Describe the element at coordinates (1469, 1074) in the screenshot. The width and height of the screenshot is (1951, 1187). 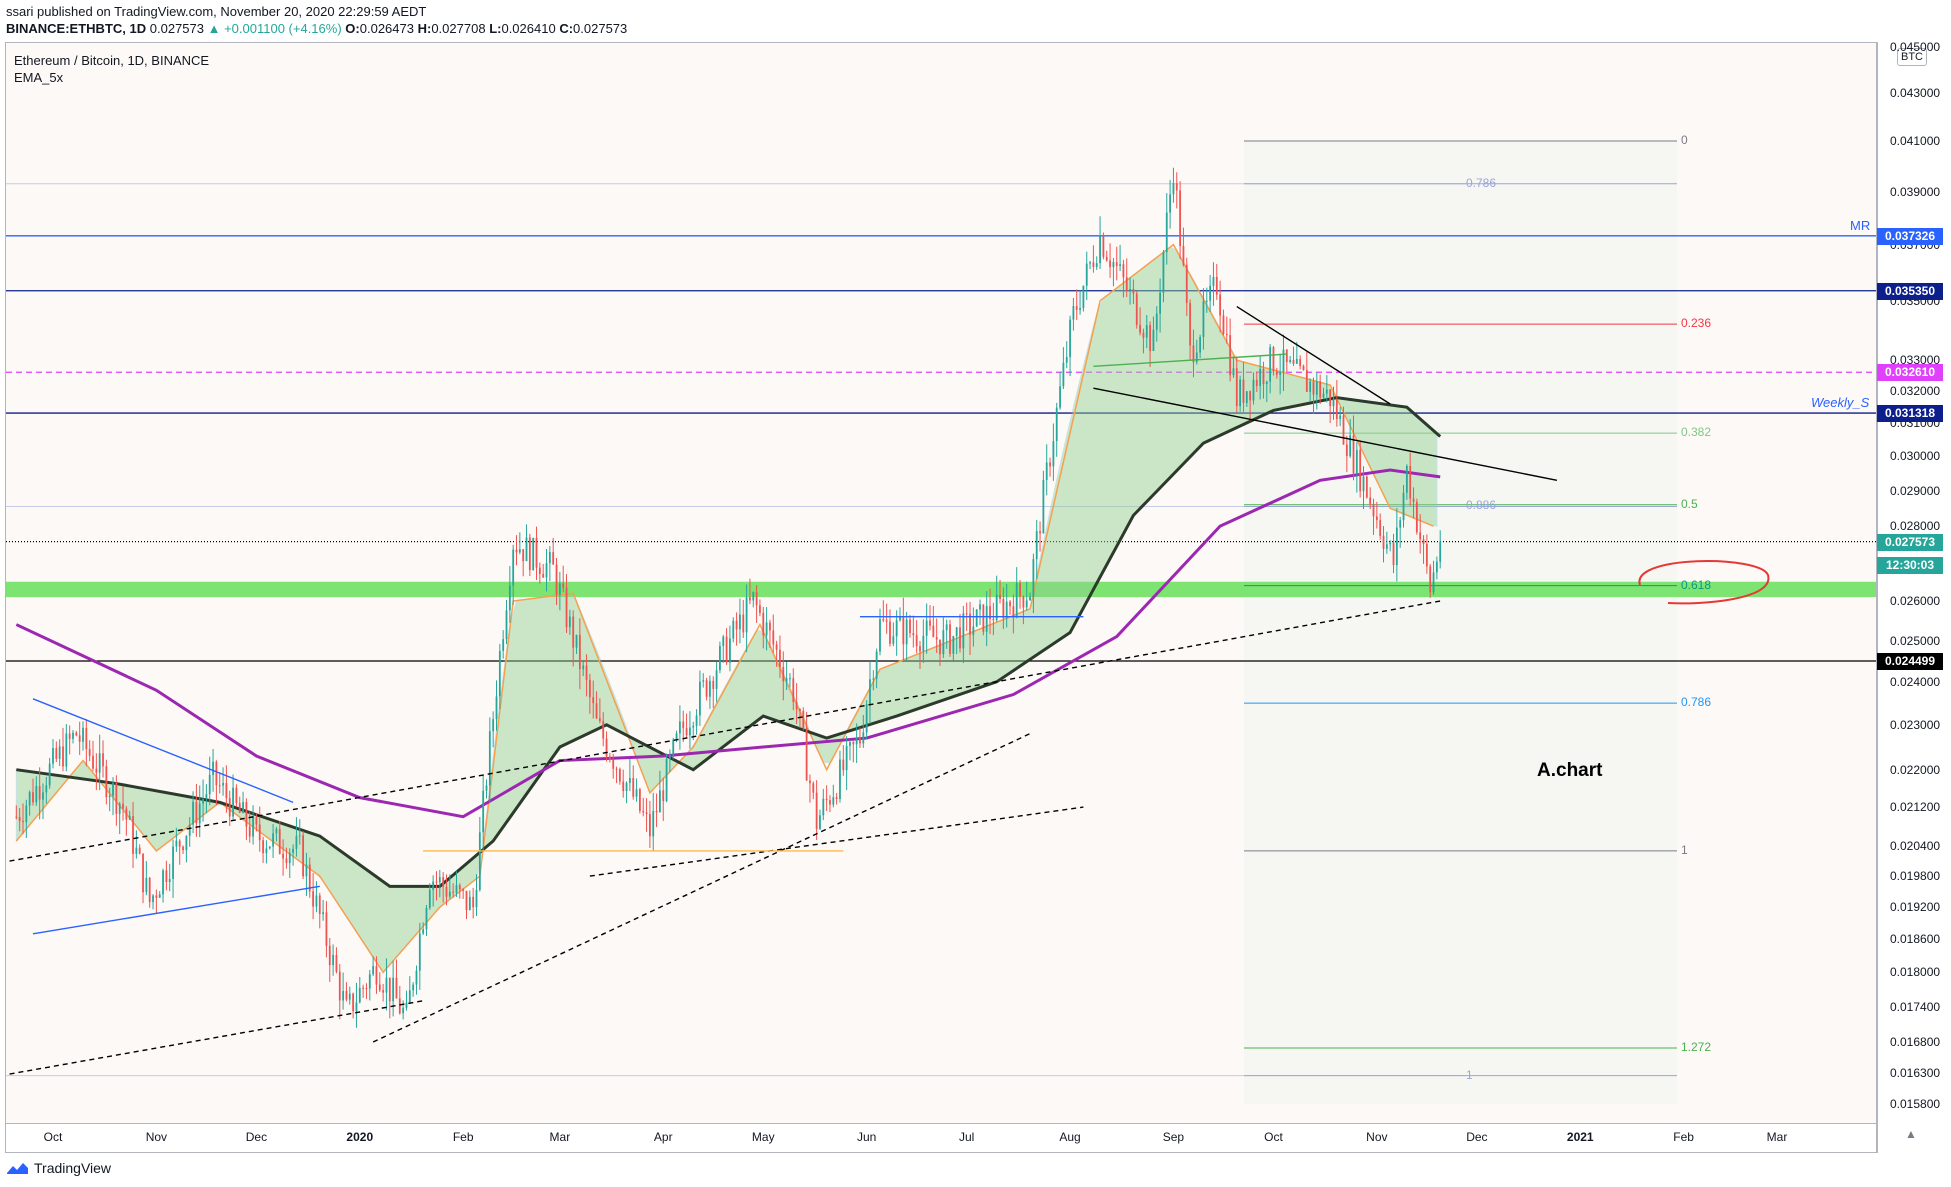
I see `fib-level-label: 1` at that location.